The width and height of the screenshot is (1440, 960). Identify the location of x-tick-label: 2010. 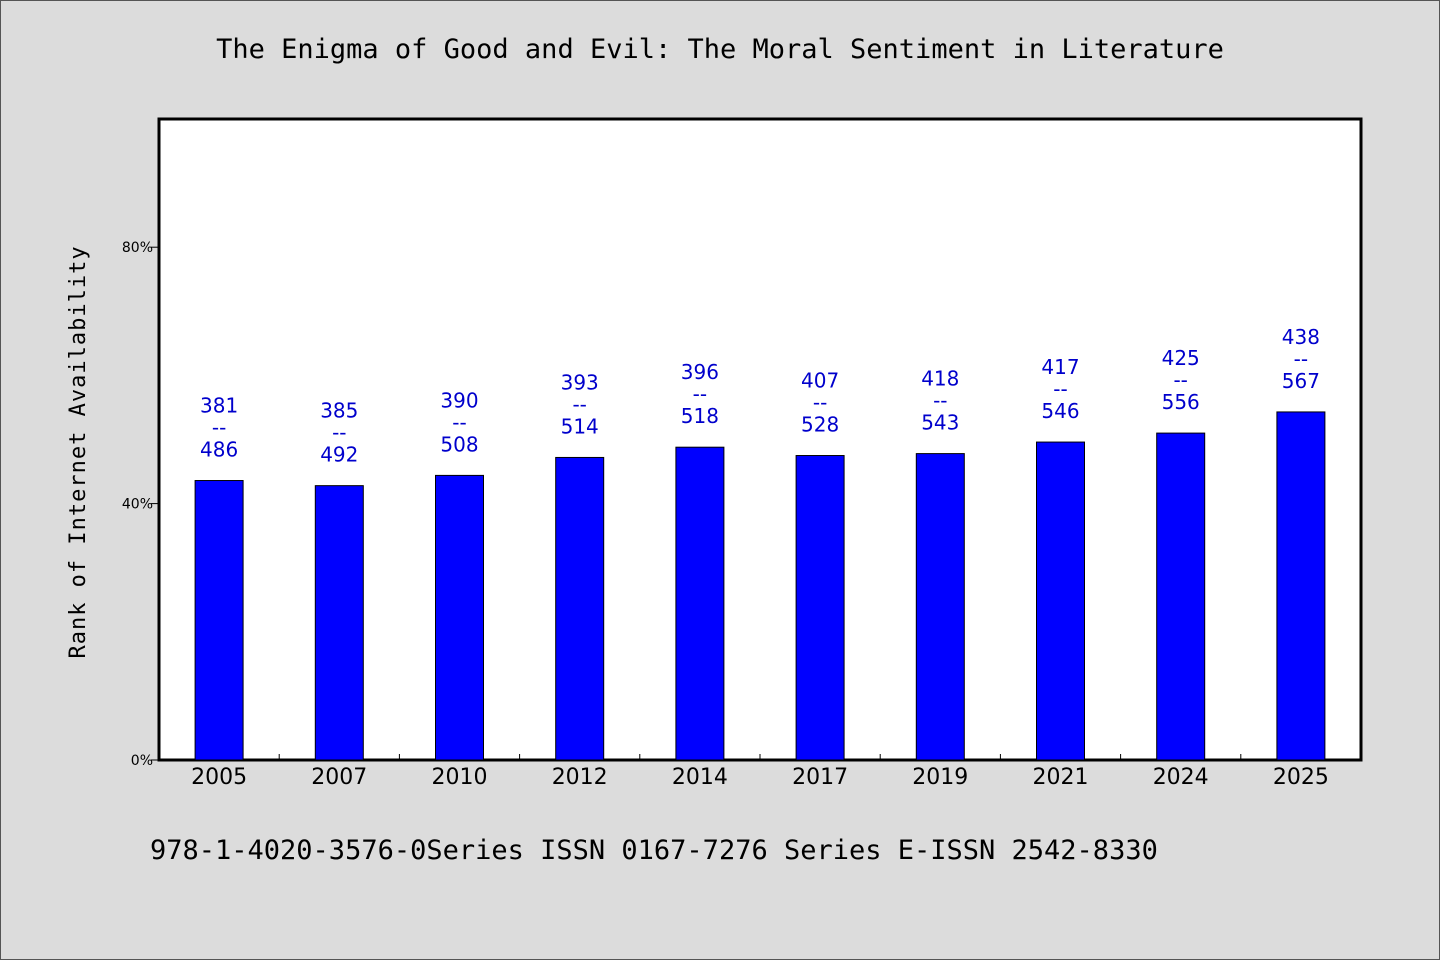
(460, 777).